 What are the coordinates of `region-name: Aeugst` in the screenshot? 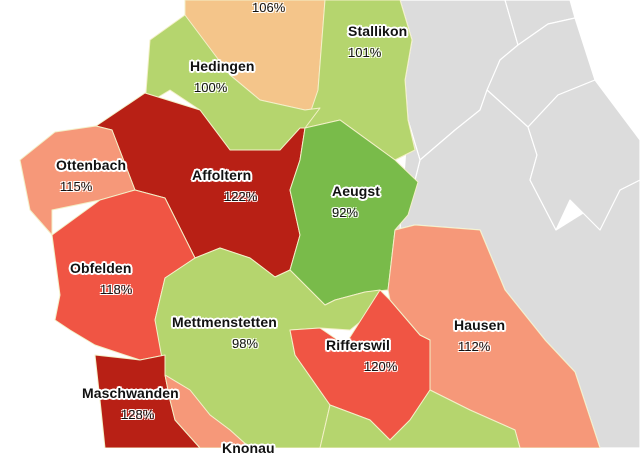 It's located at (356, 191).